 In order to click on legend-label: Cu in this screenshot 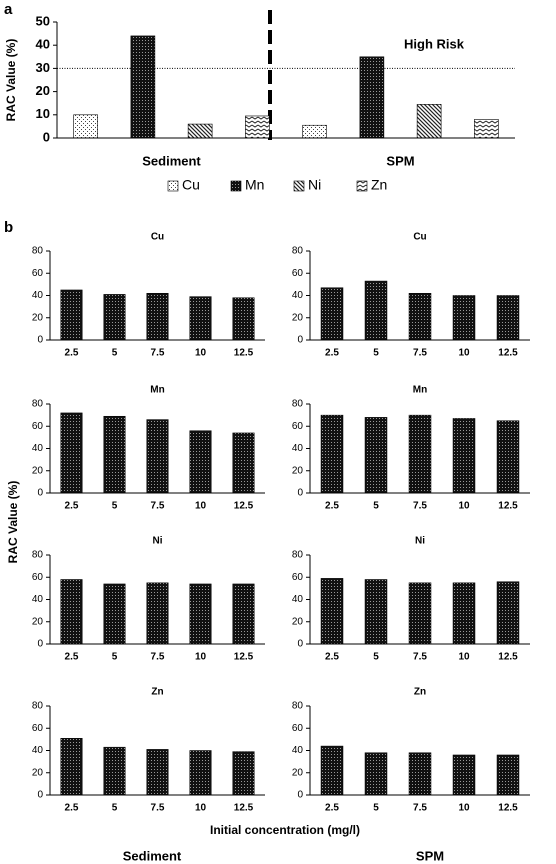, I will do `click(191, 185)`.